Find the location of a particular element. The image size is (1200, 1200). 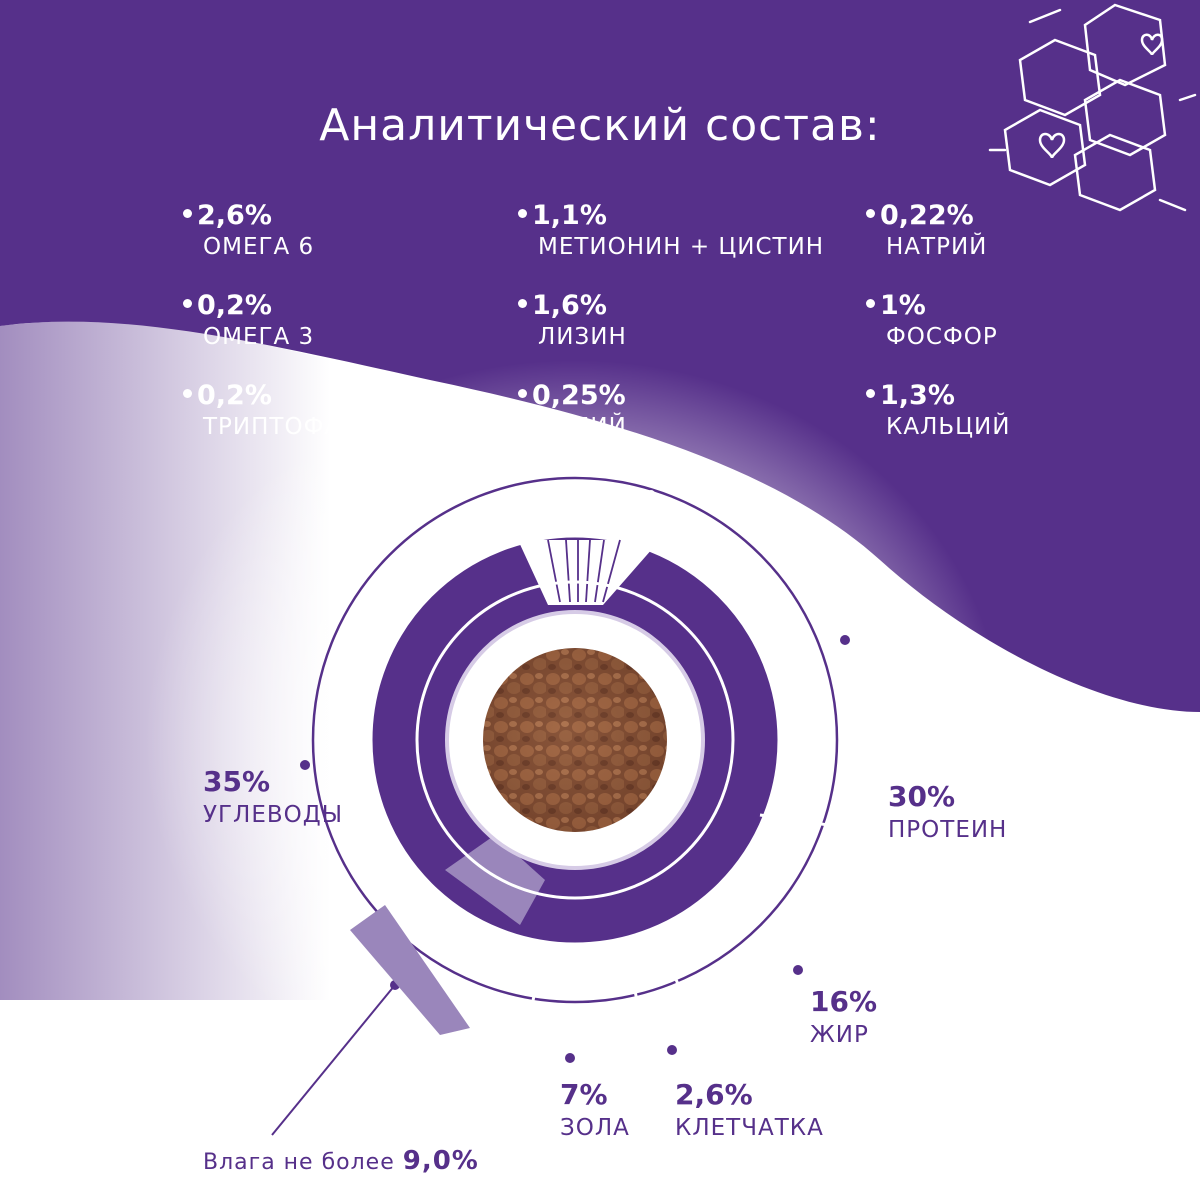

moisture-text: Влага не более is located at coordinates (299, 1162).